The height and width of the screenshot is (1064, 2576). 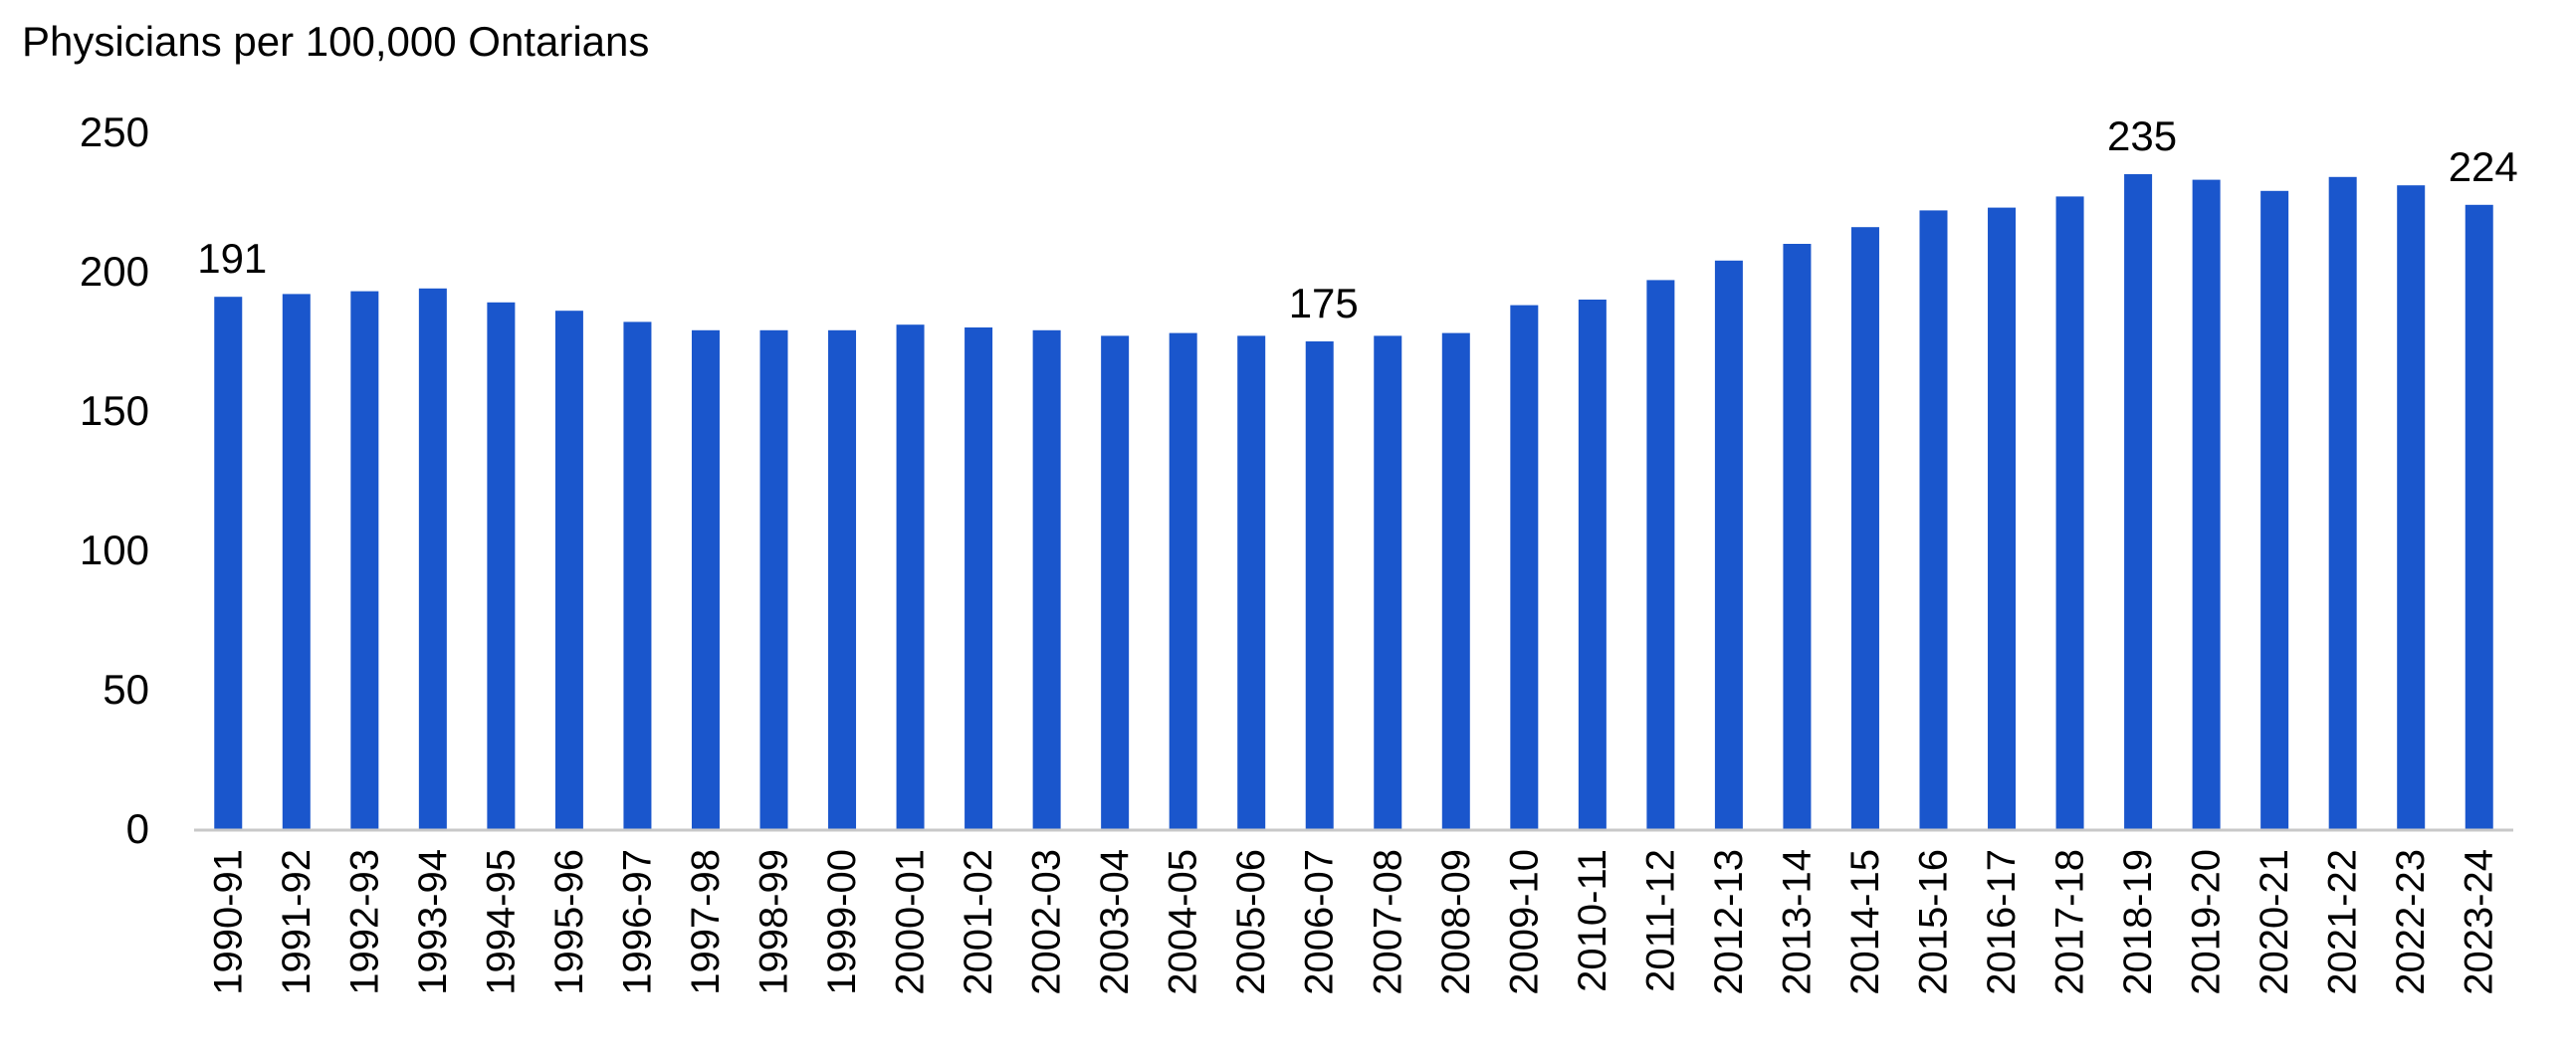 I want to click on x-tick-label: 2018-19, so click(x=2138, y=922).